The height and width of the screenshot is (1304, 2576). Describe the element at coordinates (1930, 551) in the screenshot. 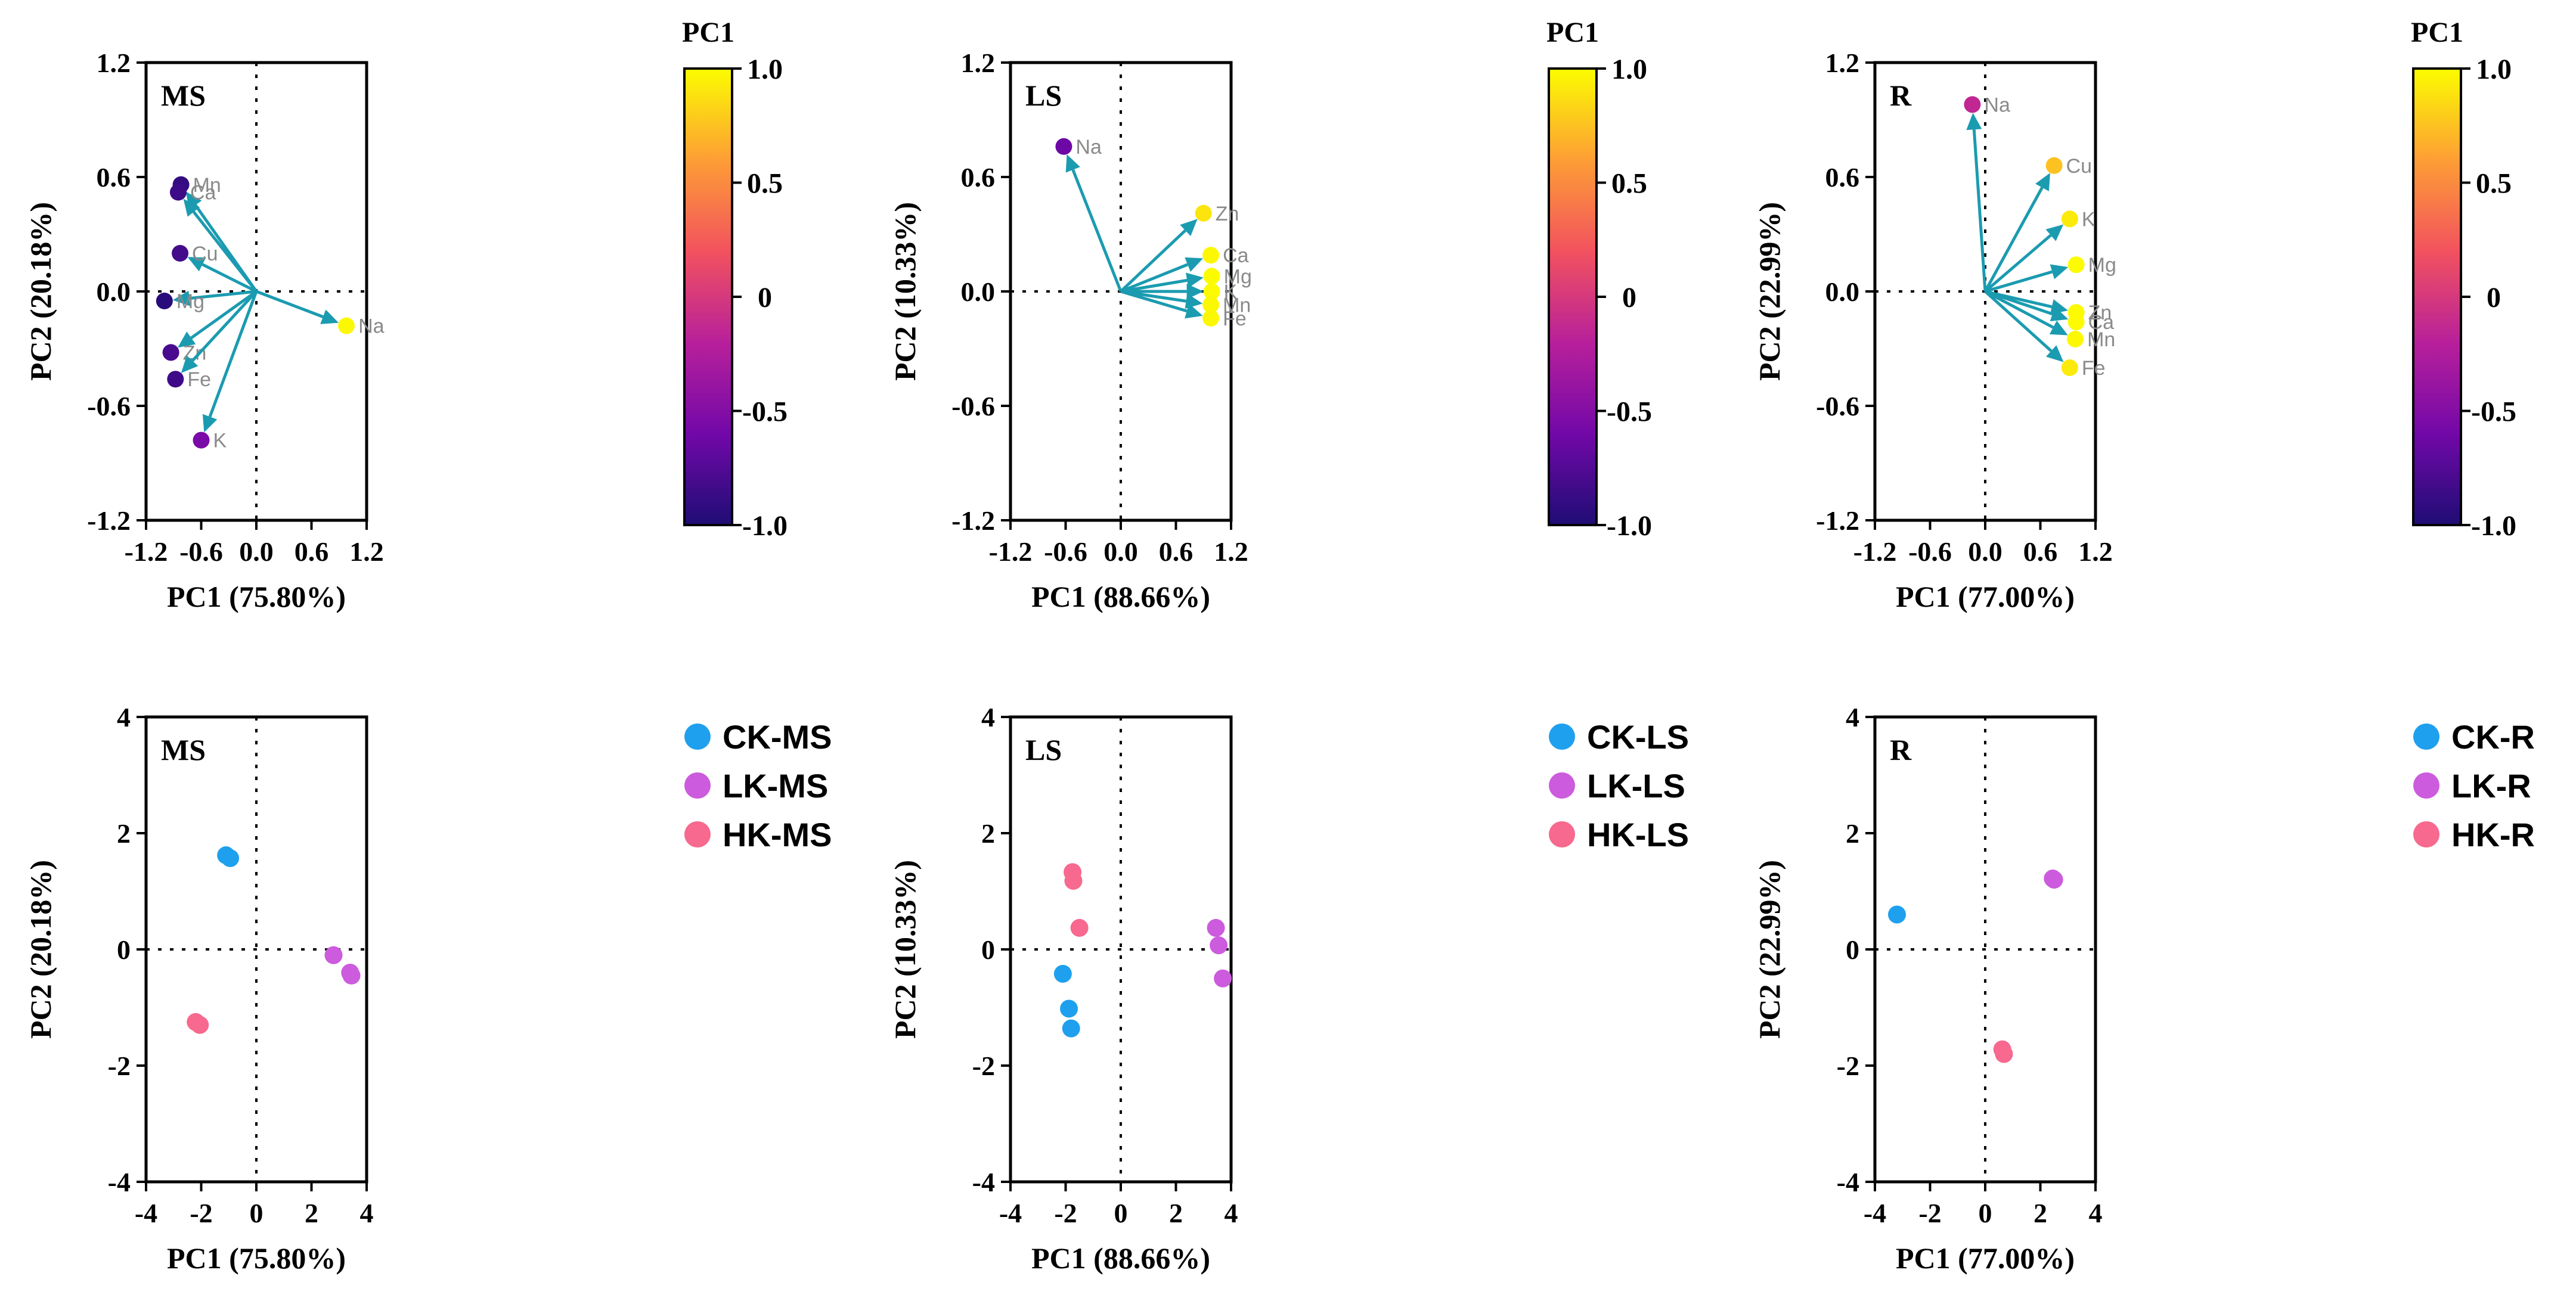

I see `x-tick-label: -0.6` at that location.